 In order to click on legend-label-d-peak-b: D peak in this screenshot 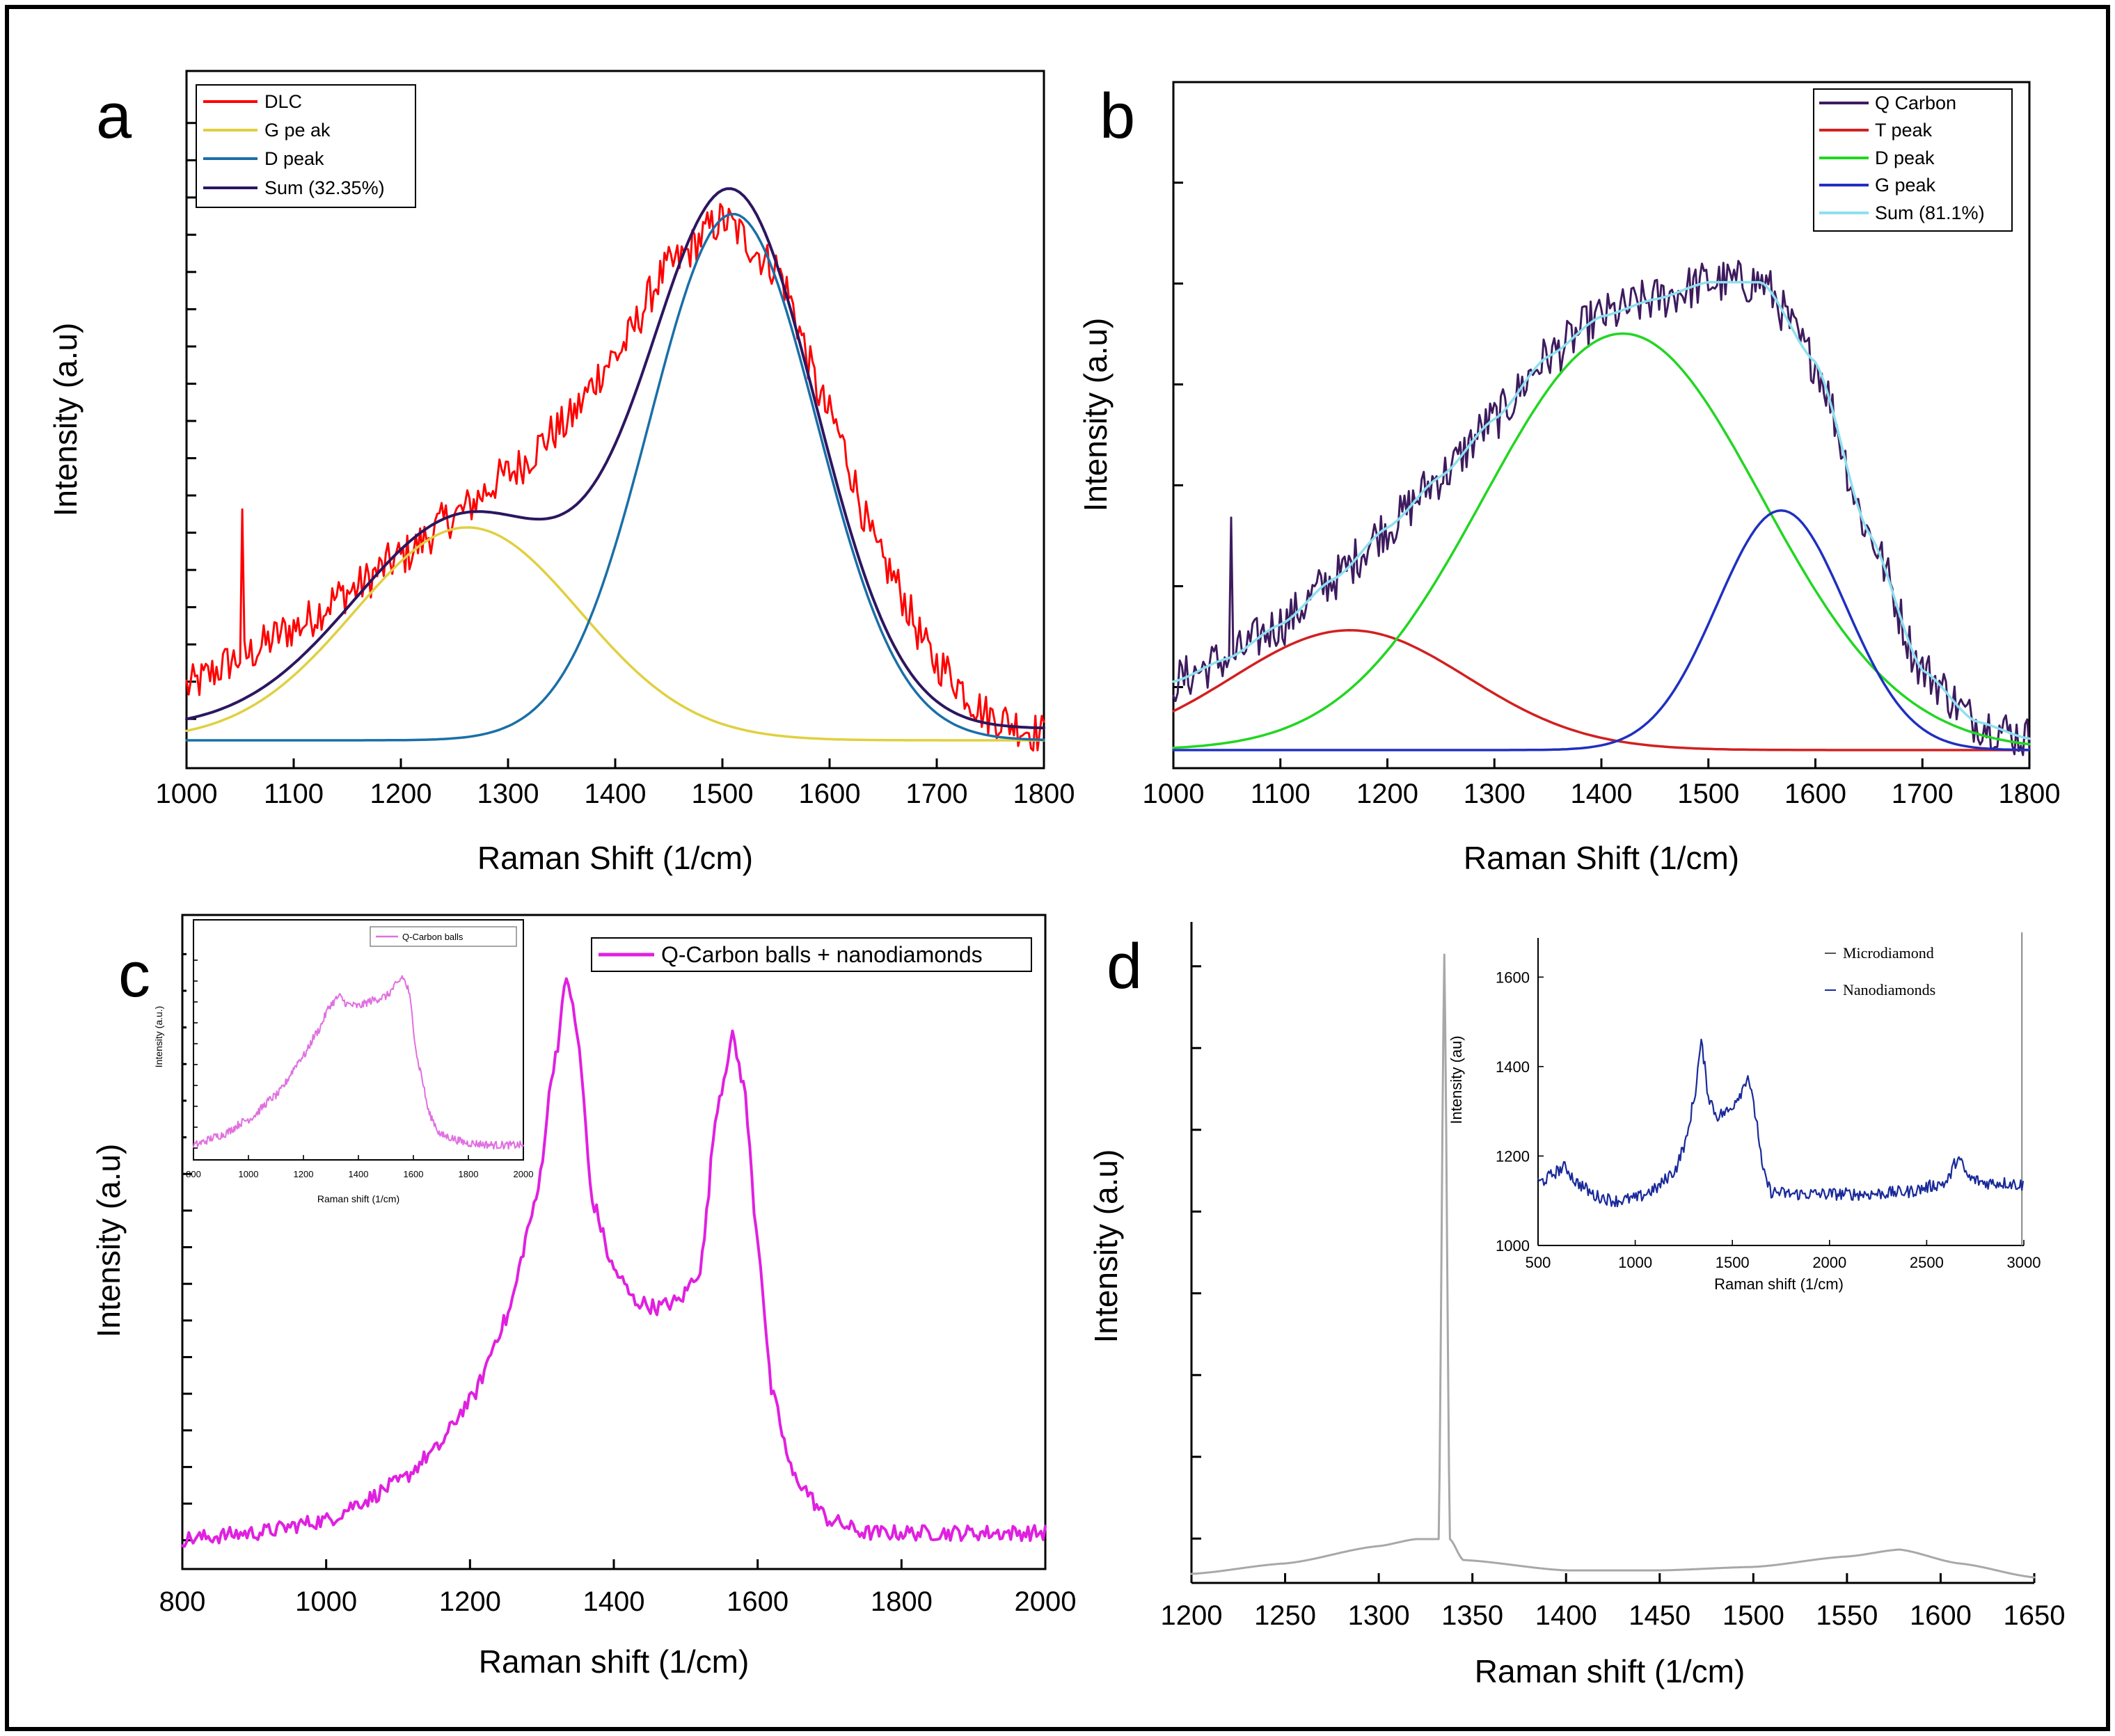, I will do `click(1905, 158)`.